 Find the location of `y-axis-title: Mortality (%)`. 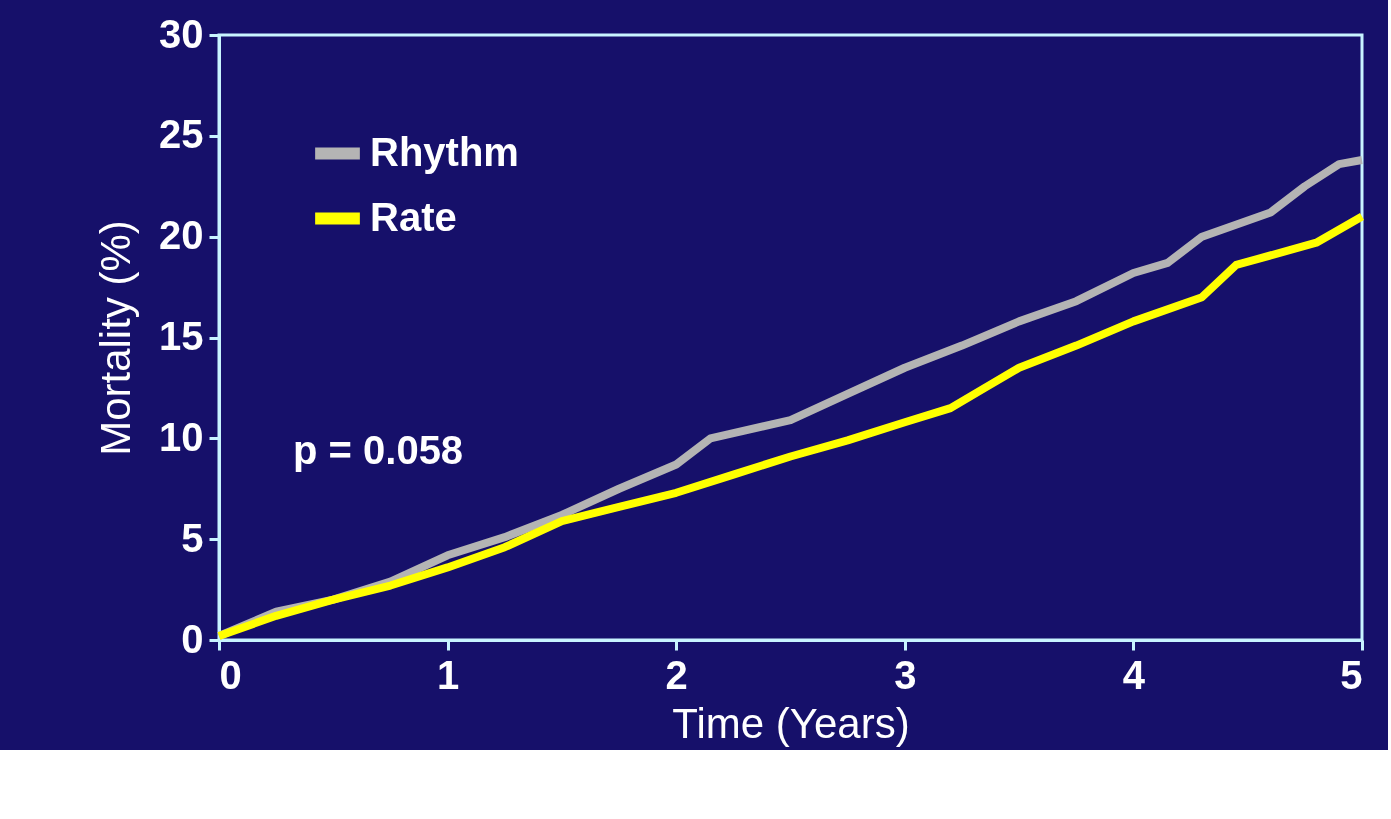

y-axis-title: Mortality (%) is located at coordinates (116, 338).